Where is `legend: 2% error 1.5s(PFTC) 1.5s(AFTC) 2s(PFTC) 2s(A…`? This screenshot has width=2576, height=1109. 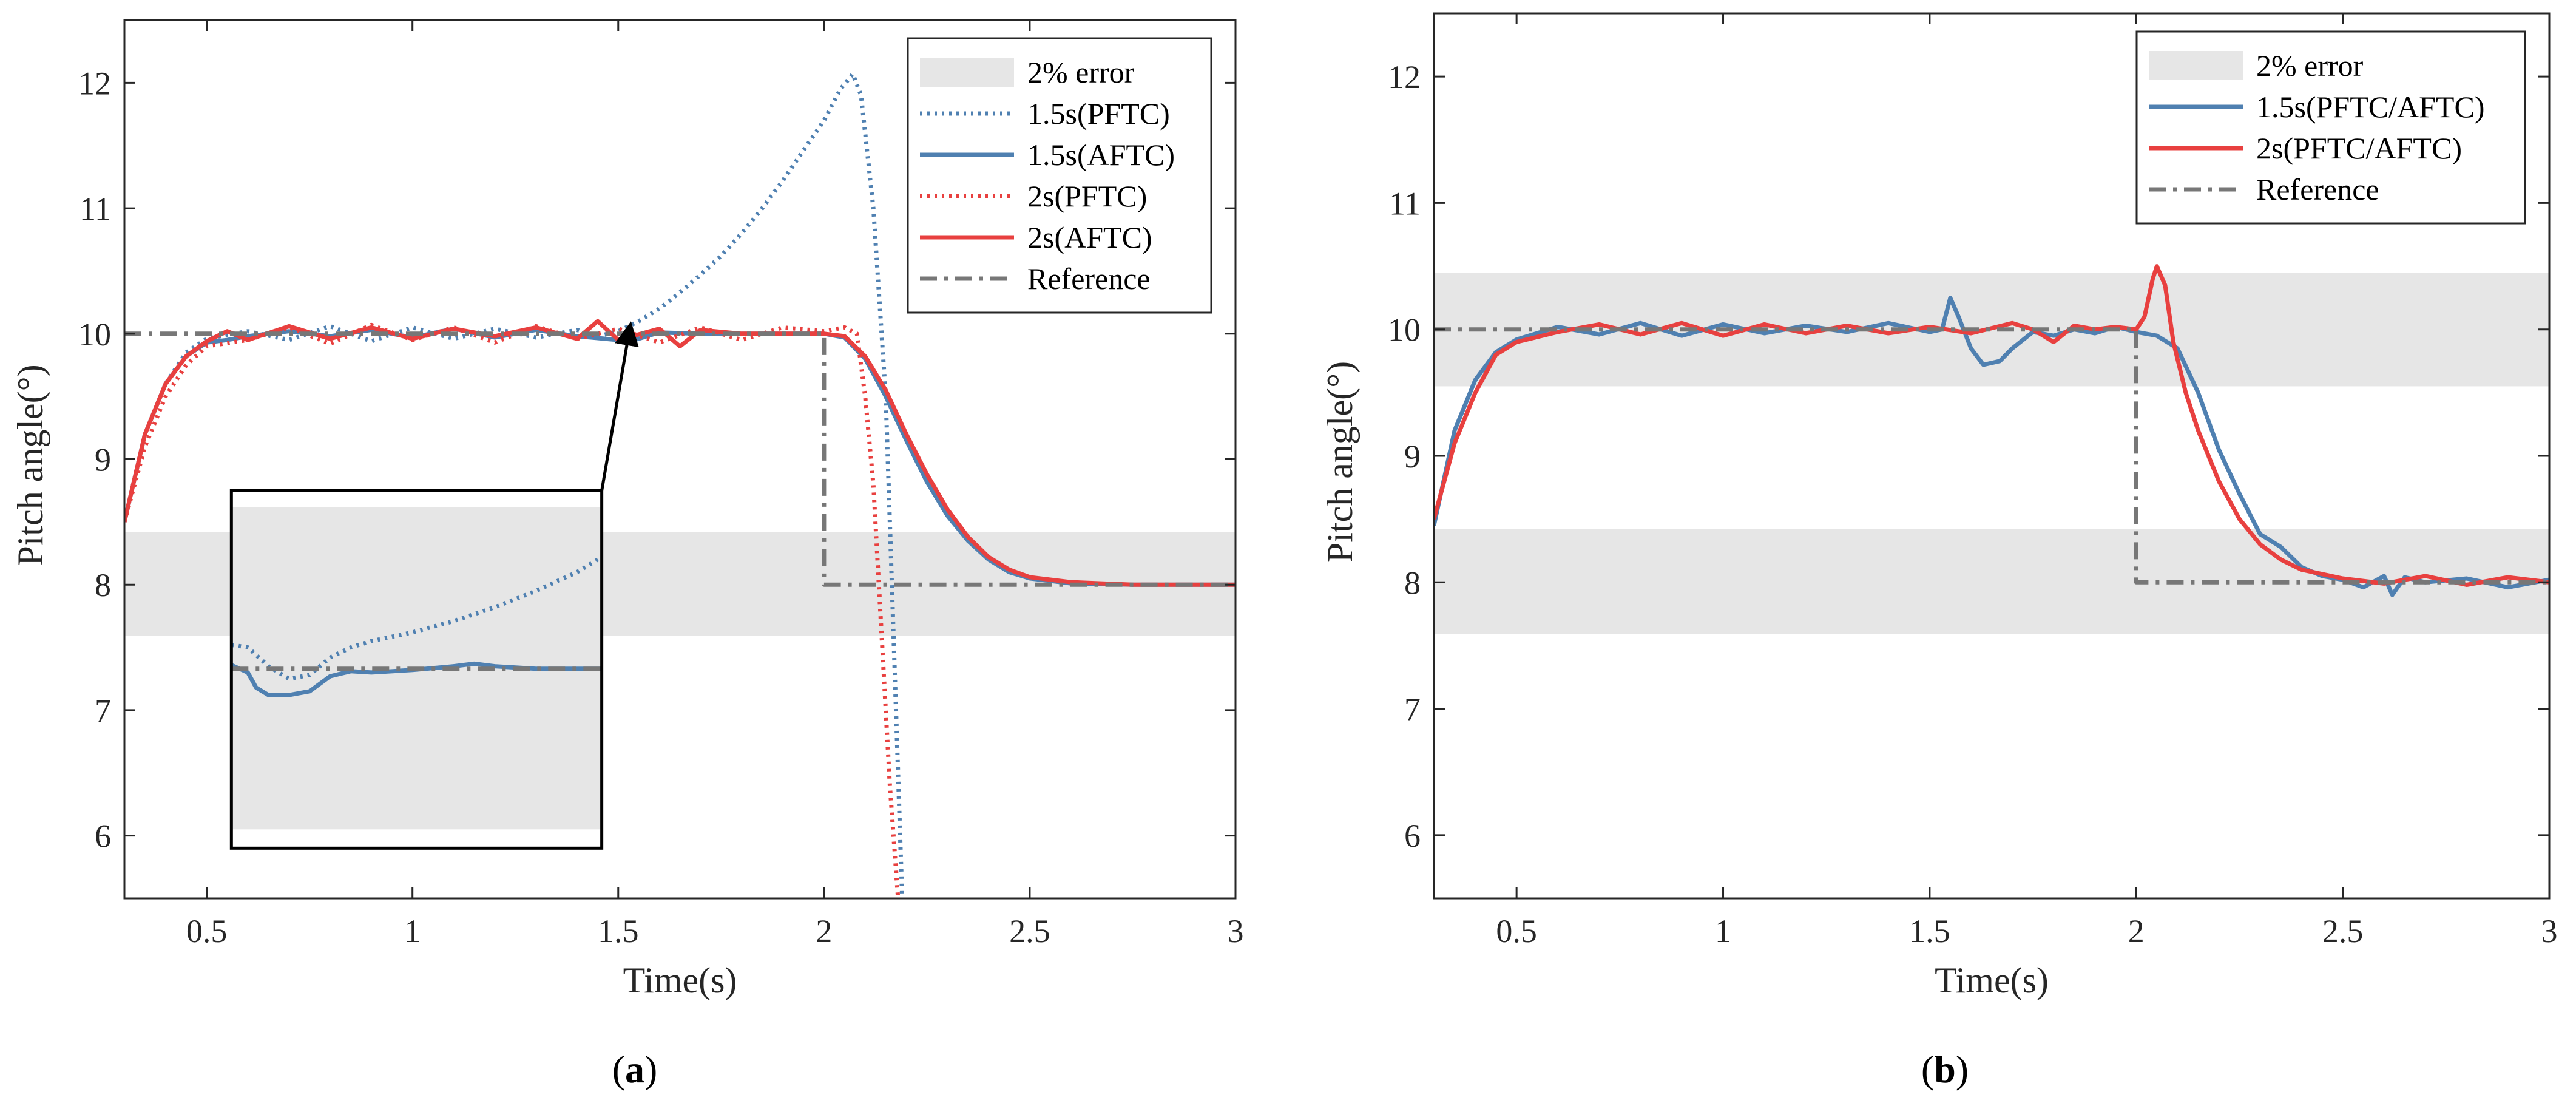
legend: 2% error 1.5s(PFTC) 1.5s(AFTC) 2s(PFTC) 2s(A… is located at coordinates (1059, 175).